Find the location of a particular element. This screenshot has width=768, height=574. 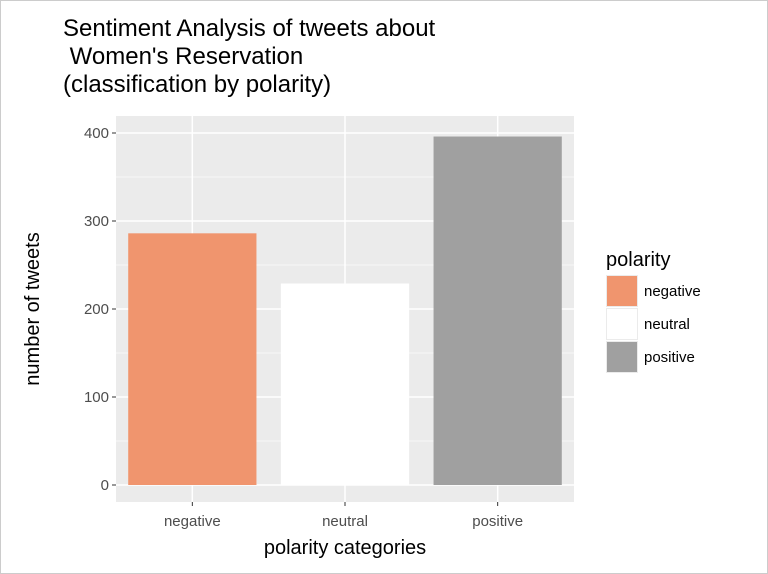

x-axis-label: polarity categories is located at coordinates (345, 548).